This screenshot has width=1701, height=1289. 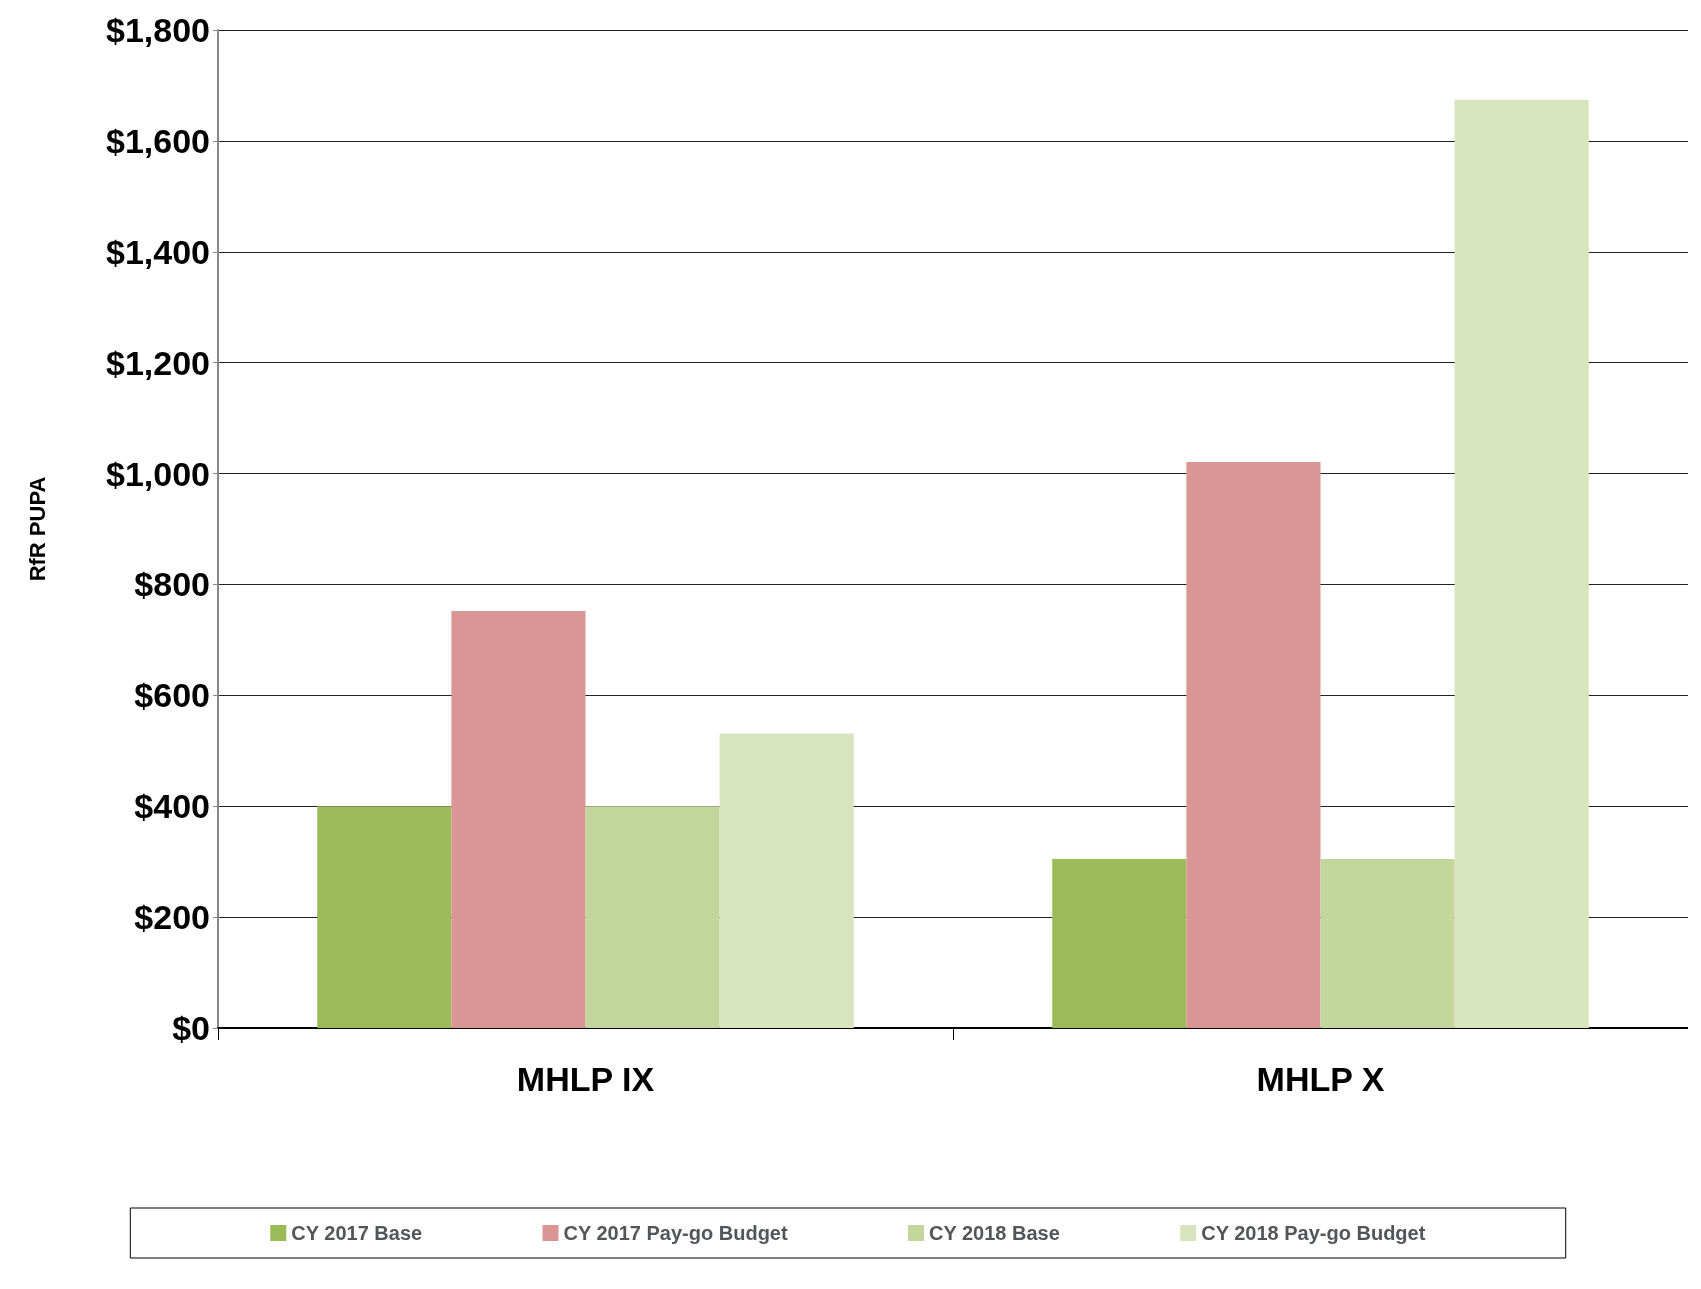 I want to click on y-tick-label: $400, so click(x=172, y=806).